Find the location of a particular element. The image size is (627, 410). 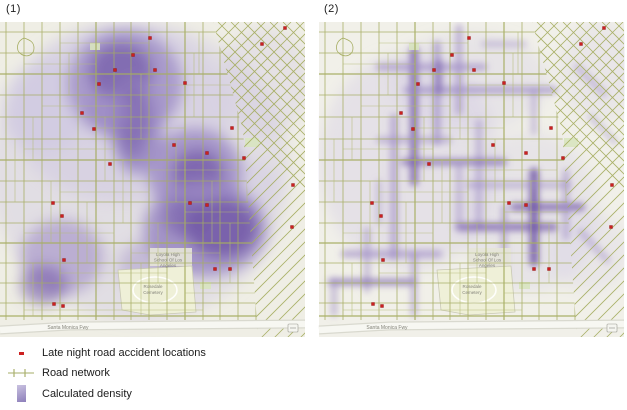

panel-2-label: (2) is located at coordinates (331, 9).